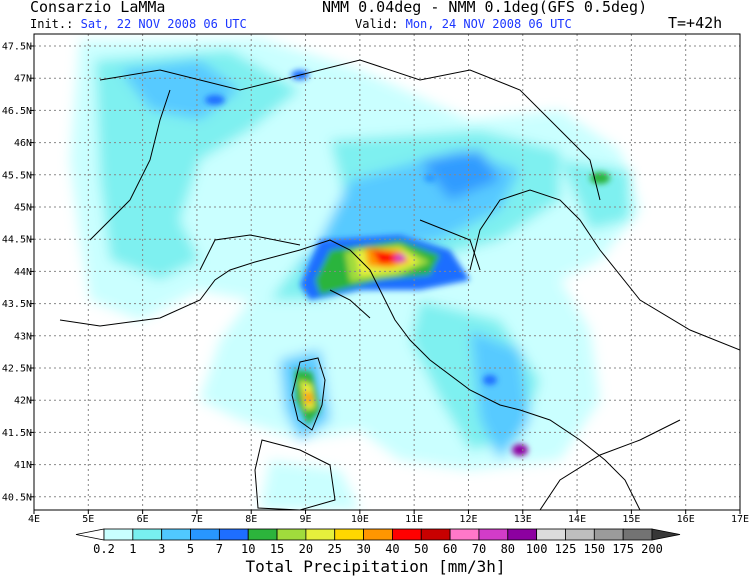  I want to click on lat-label: 43.5N, so click(17, 304).